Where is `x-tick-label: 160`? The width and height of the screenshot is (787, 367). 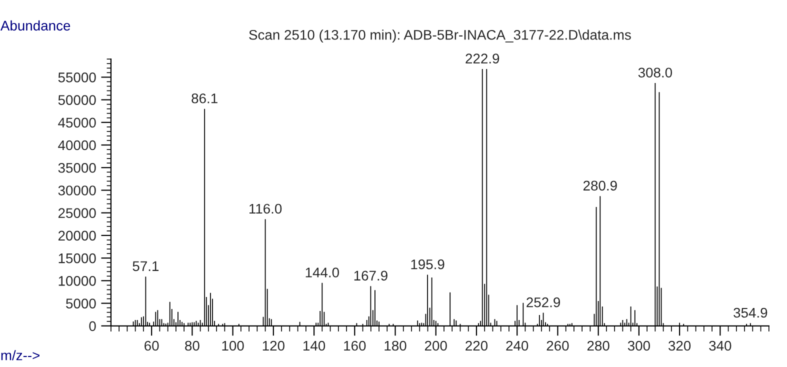
x-tick-label: 160 is located at coordinates (355, 345).